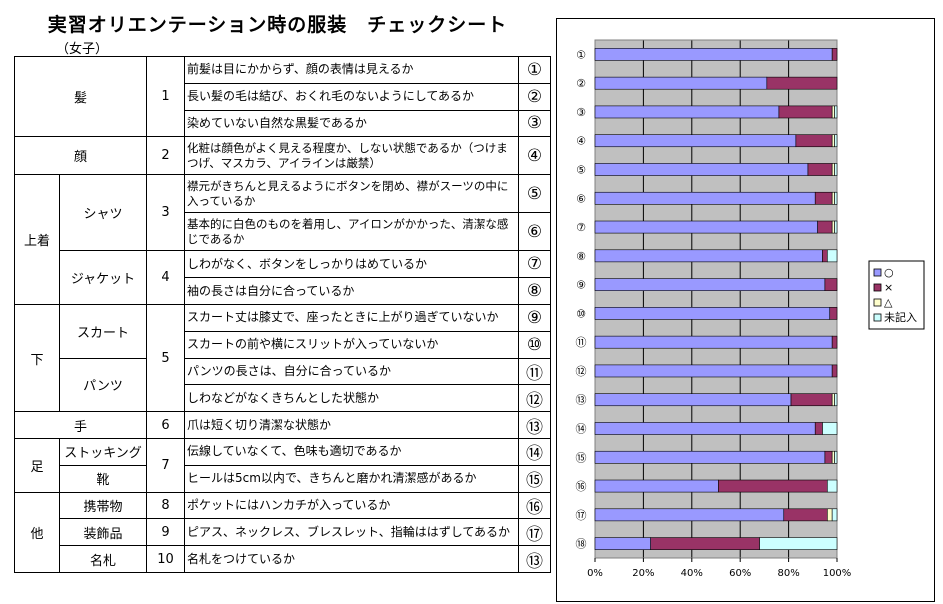  What do you see at coordinates (581, 170) in the screenshot?
I see `category-label: ⑤` at bounding box center [581, 170].